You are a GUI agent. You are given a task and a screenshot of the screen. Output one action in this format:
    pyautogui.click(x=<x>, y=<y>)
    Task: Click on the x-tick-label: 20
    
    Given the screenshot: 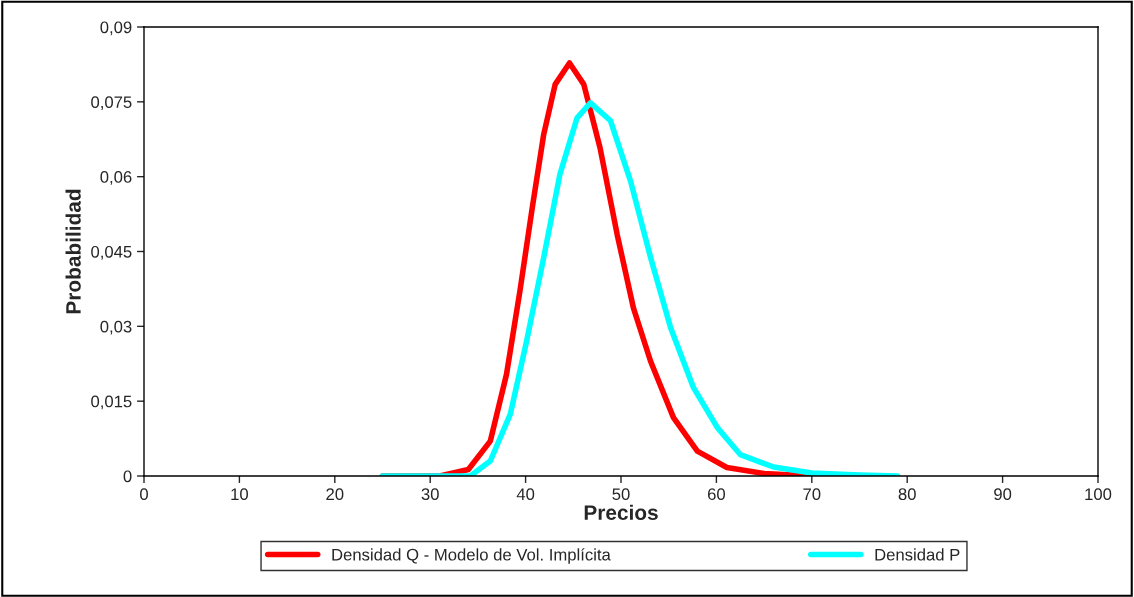 What is the action you would take?
    pyautogui.click(x=335, y=494)
    